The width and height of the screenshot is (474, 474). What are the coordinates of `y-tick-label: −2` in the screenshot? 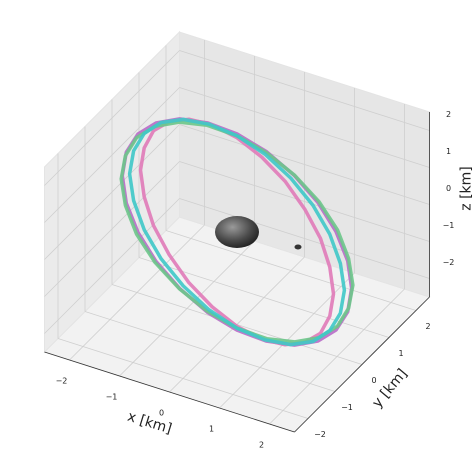 It's located at (320, 434).